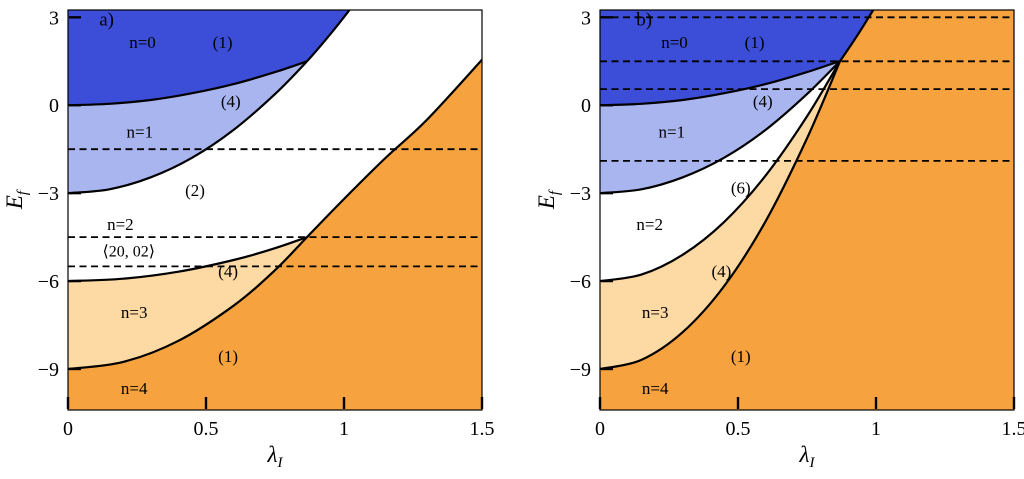 The width and height of the screenshot is (1024, 479). Describe the element at coordinates (187, 303) in the screenshot. I see `region-n3-light-orange` at that location.